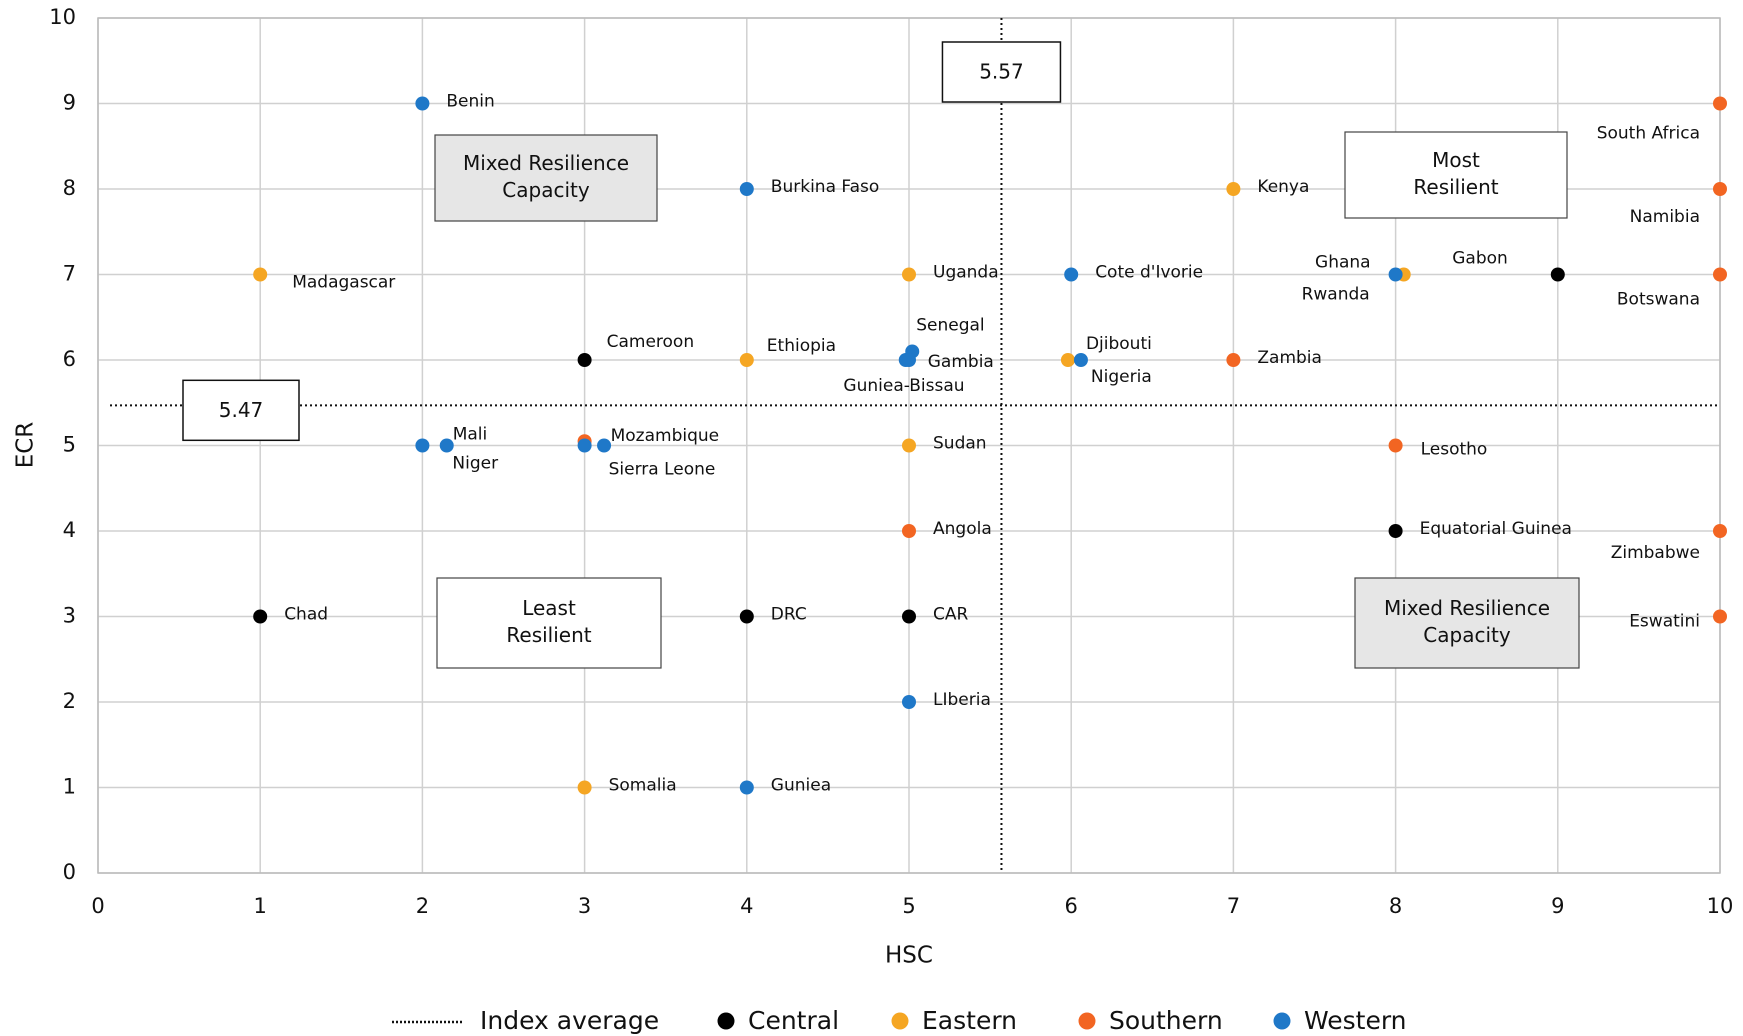 This screenshot has height=1036, width=1743. What do you see at coordinates (1720, 906) in the screenshot?
I see `x-tick-label: 10` at bounding box center [1720, 906].